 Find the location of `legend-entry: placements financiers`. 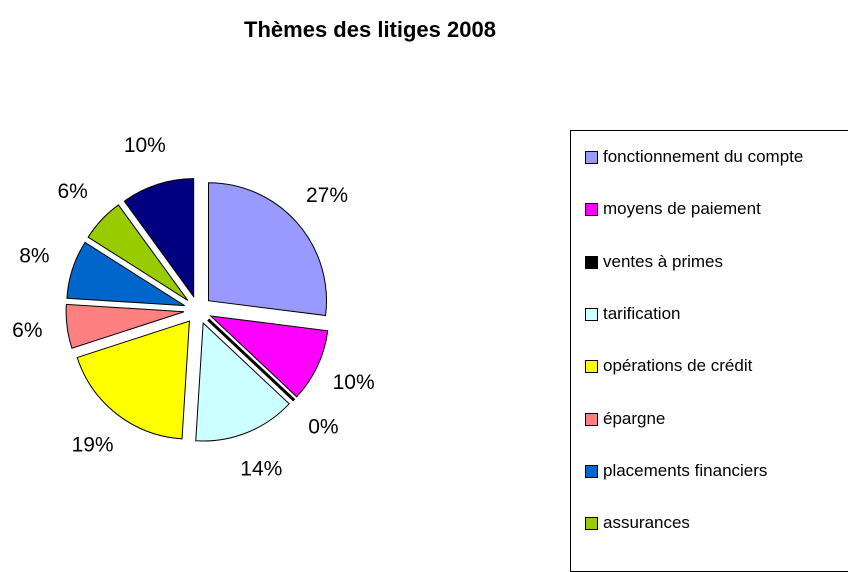

legend-entry: placements financiers is located at coordinates (700, 470).